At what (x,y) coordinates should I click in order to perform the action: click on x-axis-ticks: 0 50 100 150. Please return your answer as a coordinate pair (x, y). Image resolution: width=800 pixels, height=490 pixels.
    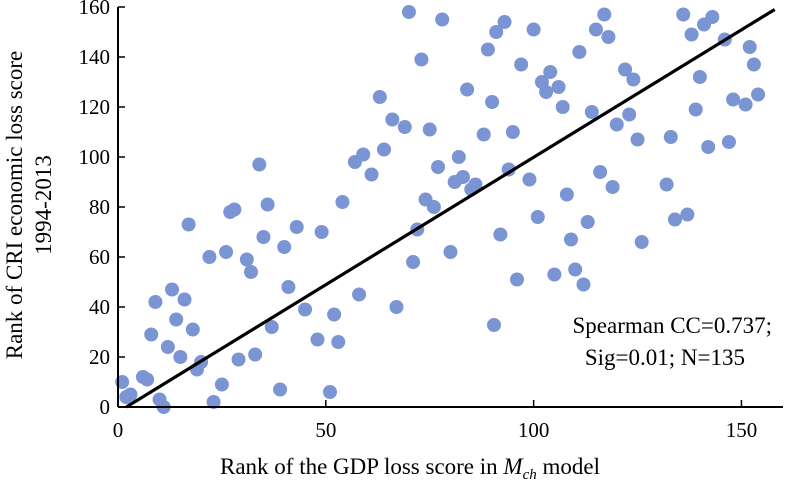
    Looking at the image, I should click on (435, 421).